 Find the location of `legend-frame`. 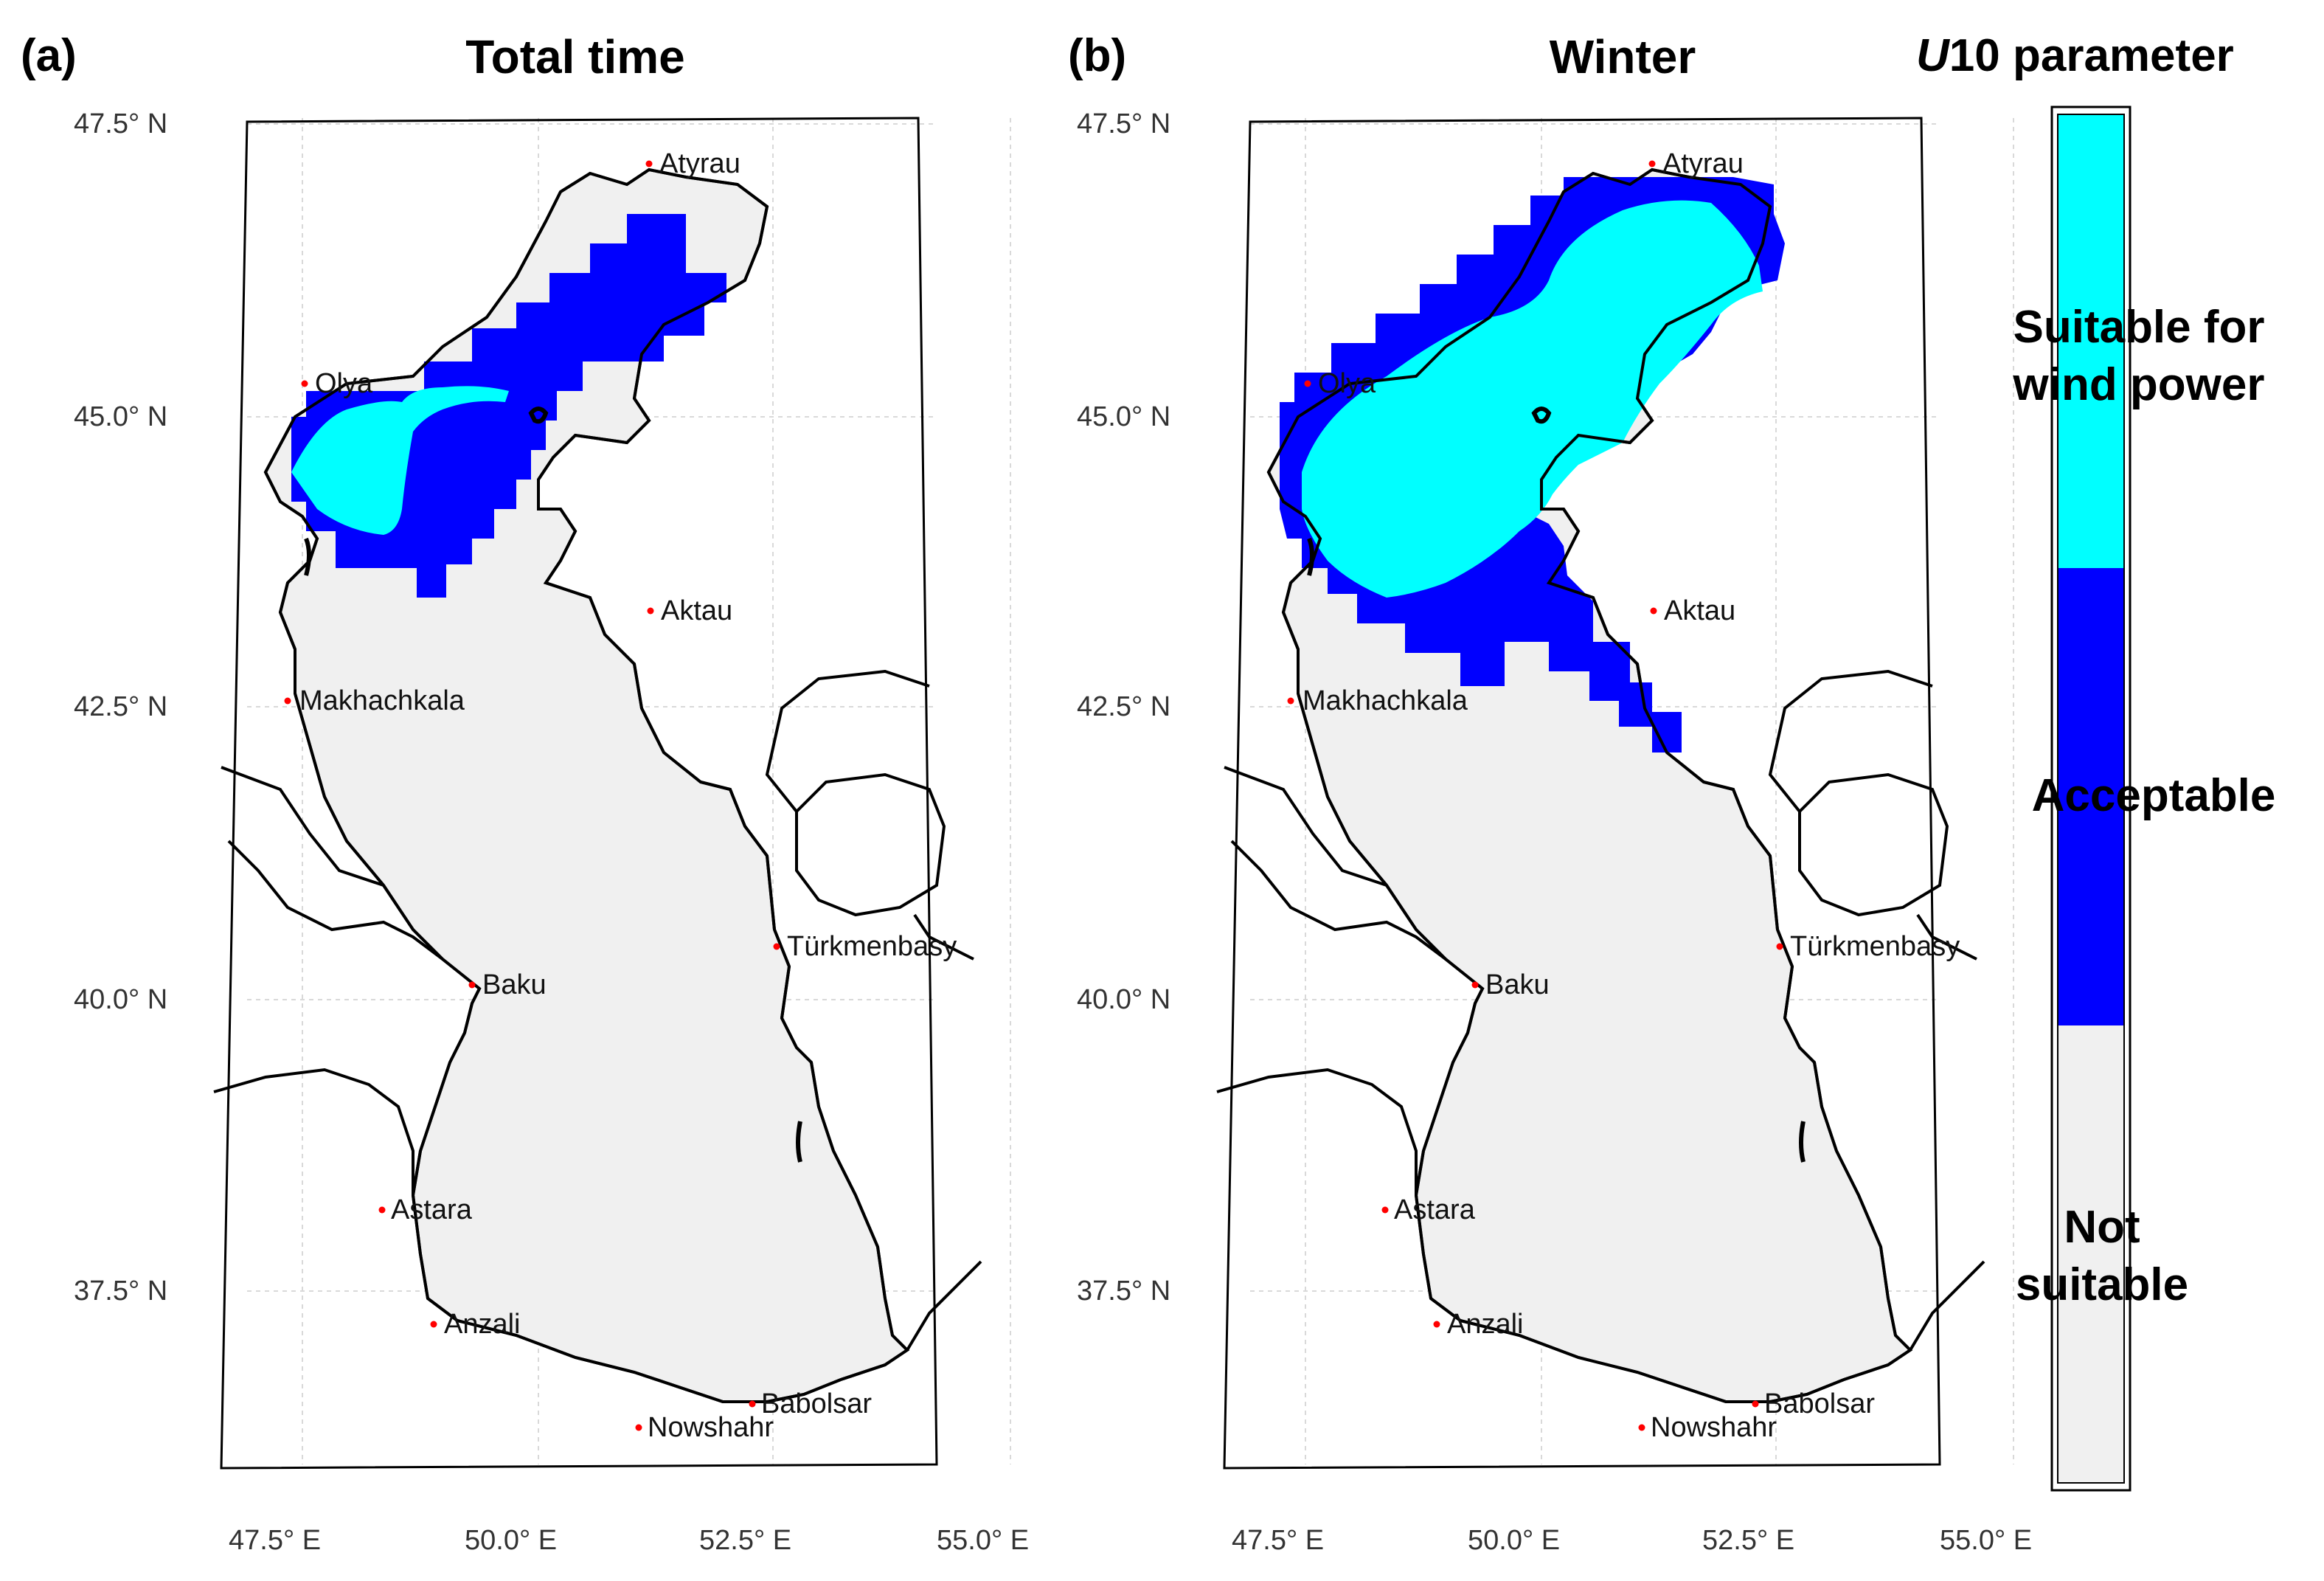

legend-frame is located at coordinates (2091, 798).